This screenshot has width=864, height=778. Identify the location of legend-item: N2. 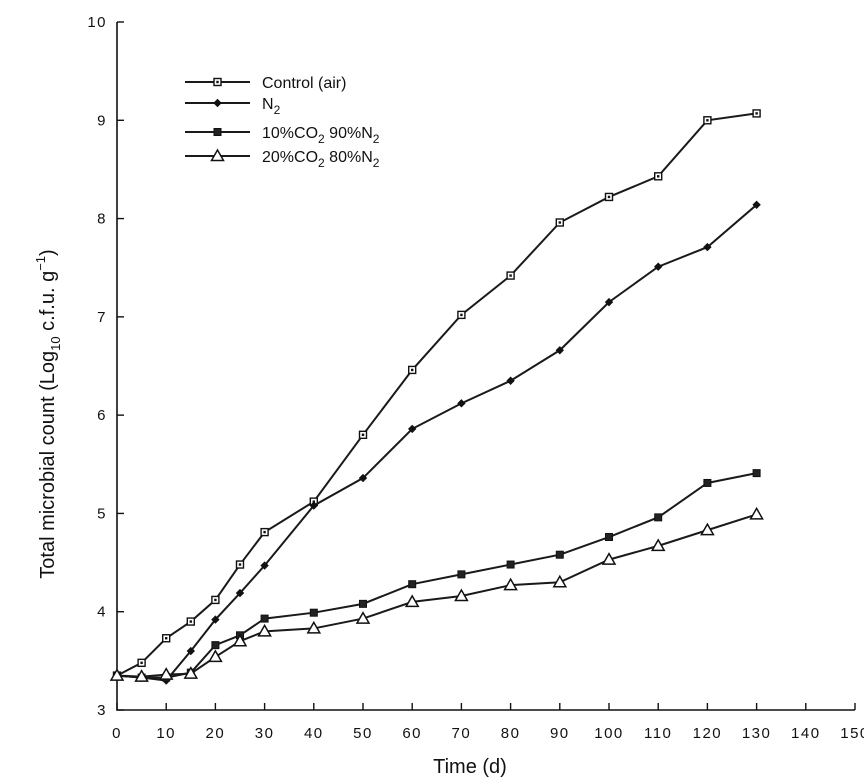
(233, 106).